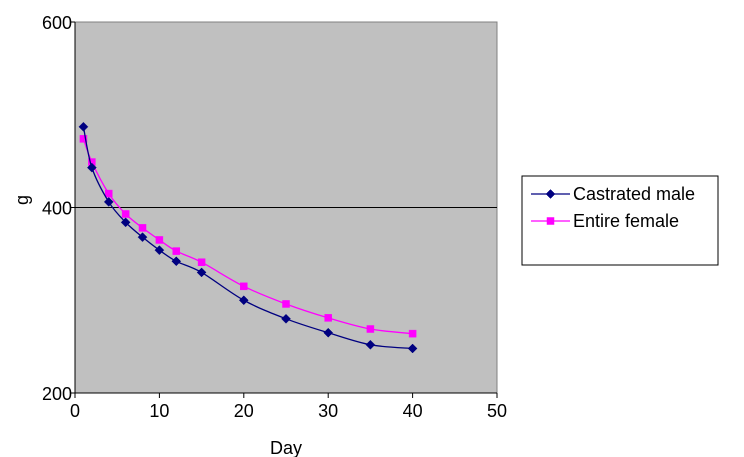  I want to click on y-tick-label: 400, so click(57, 209).